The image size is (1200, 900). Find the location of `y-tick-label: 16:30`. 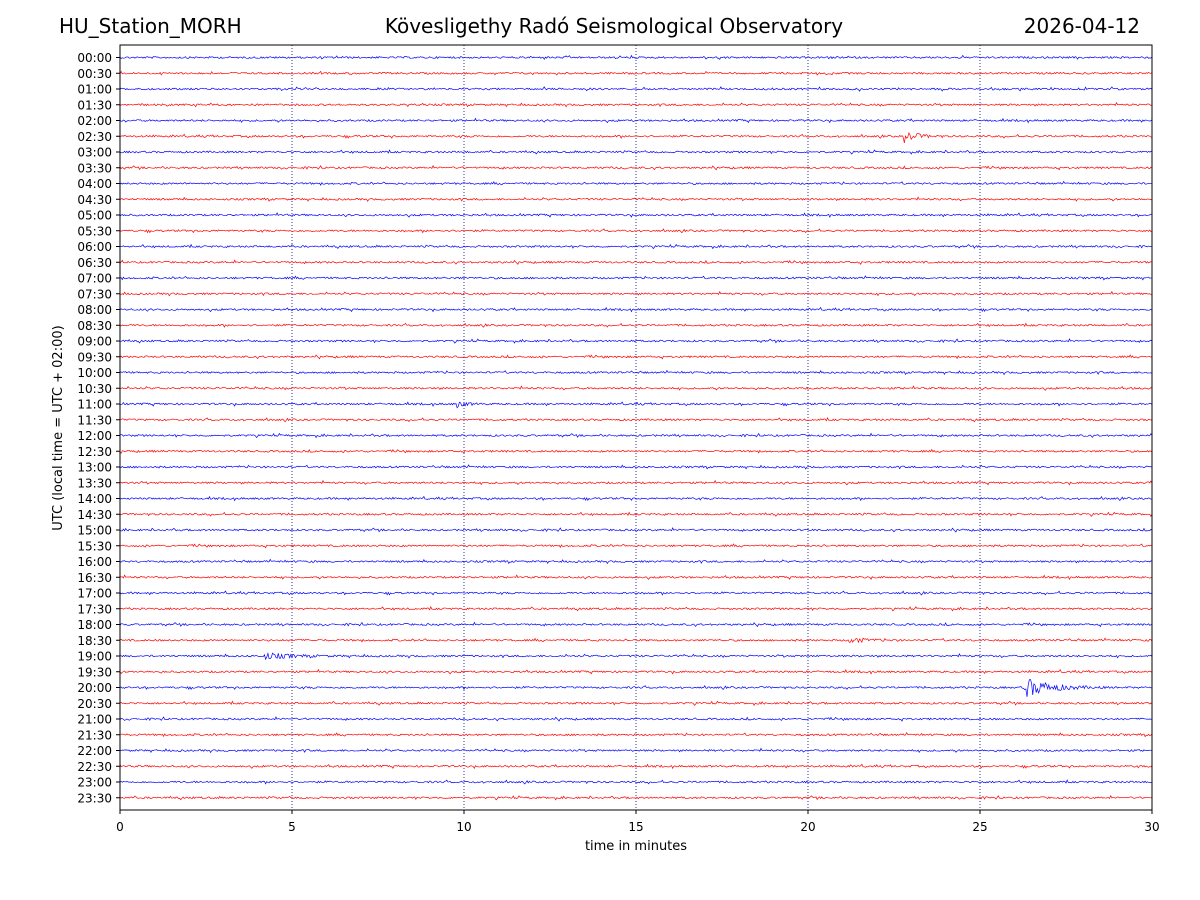

y-tick-label: 16:30 is located at coordinates (94, 578).